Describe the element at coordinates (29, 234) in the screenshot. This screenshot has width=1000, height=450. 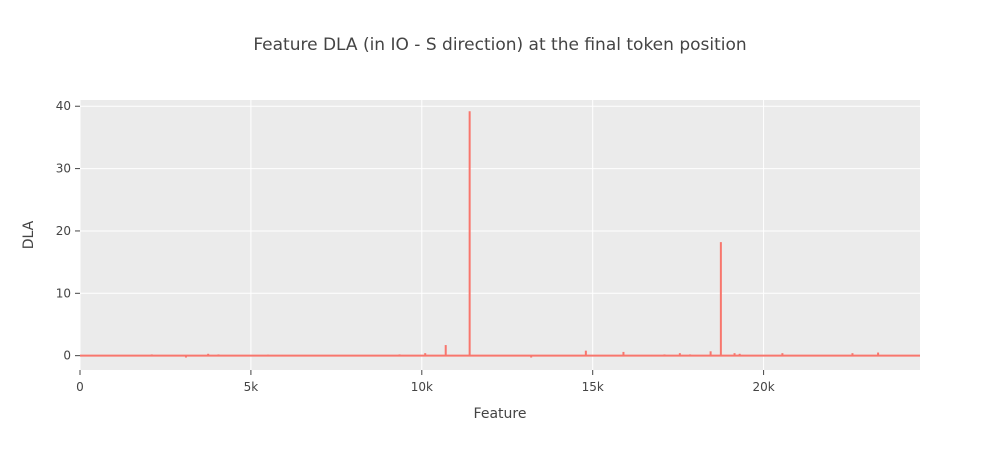
I see `y-axis-title: DLA` at that location.